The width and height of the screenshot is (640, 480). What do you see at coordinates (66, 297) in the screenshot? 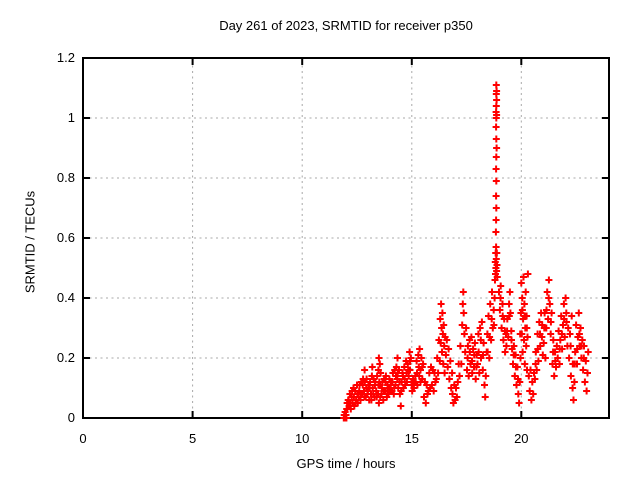
I see `y-tick-label: 0.4` at bounding box center [66, 297].